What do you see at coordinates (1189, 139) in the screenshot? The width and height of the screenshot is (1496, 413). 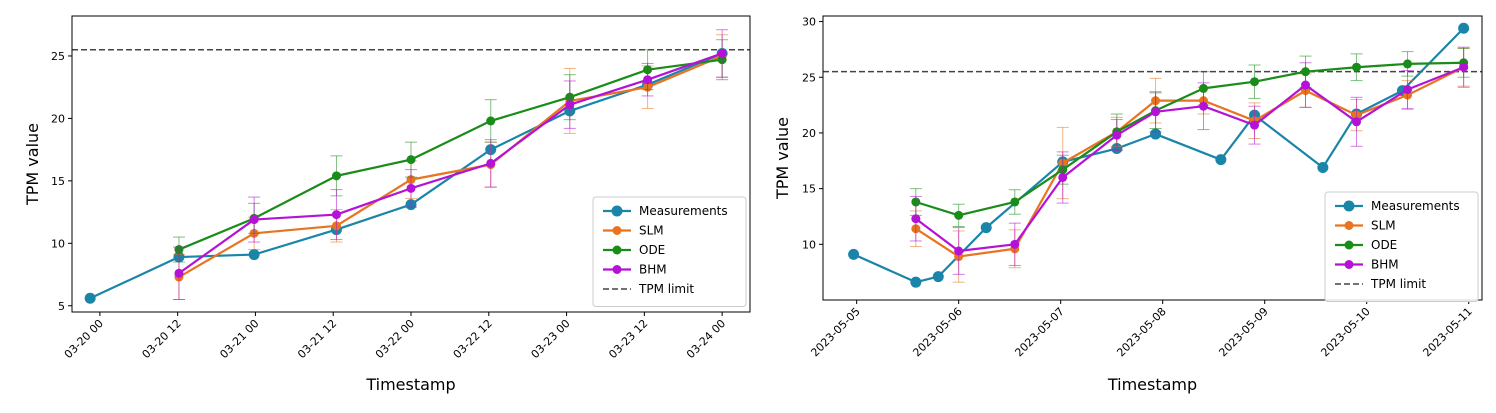 I see `series-line-ode` at bounding box center [1189, 139].